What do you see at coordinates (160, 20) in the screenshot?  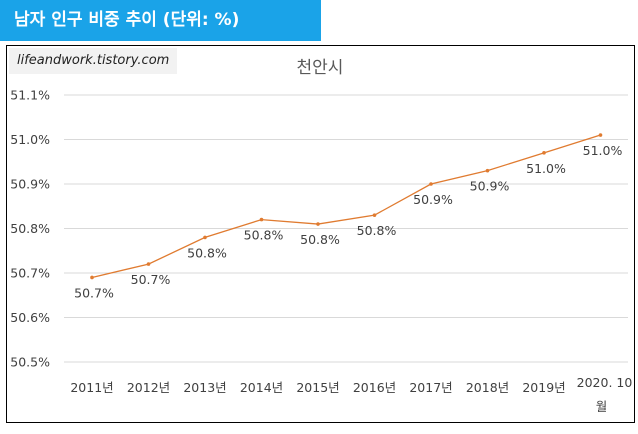 I see `chart-header-title: 남자 인구 비중 추이 (단위: %)` at bounding box center [160, 20].